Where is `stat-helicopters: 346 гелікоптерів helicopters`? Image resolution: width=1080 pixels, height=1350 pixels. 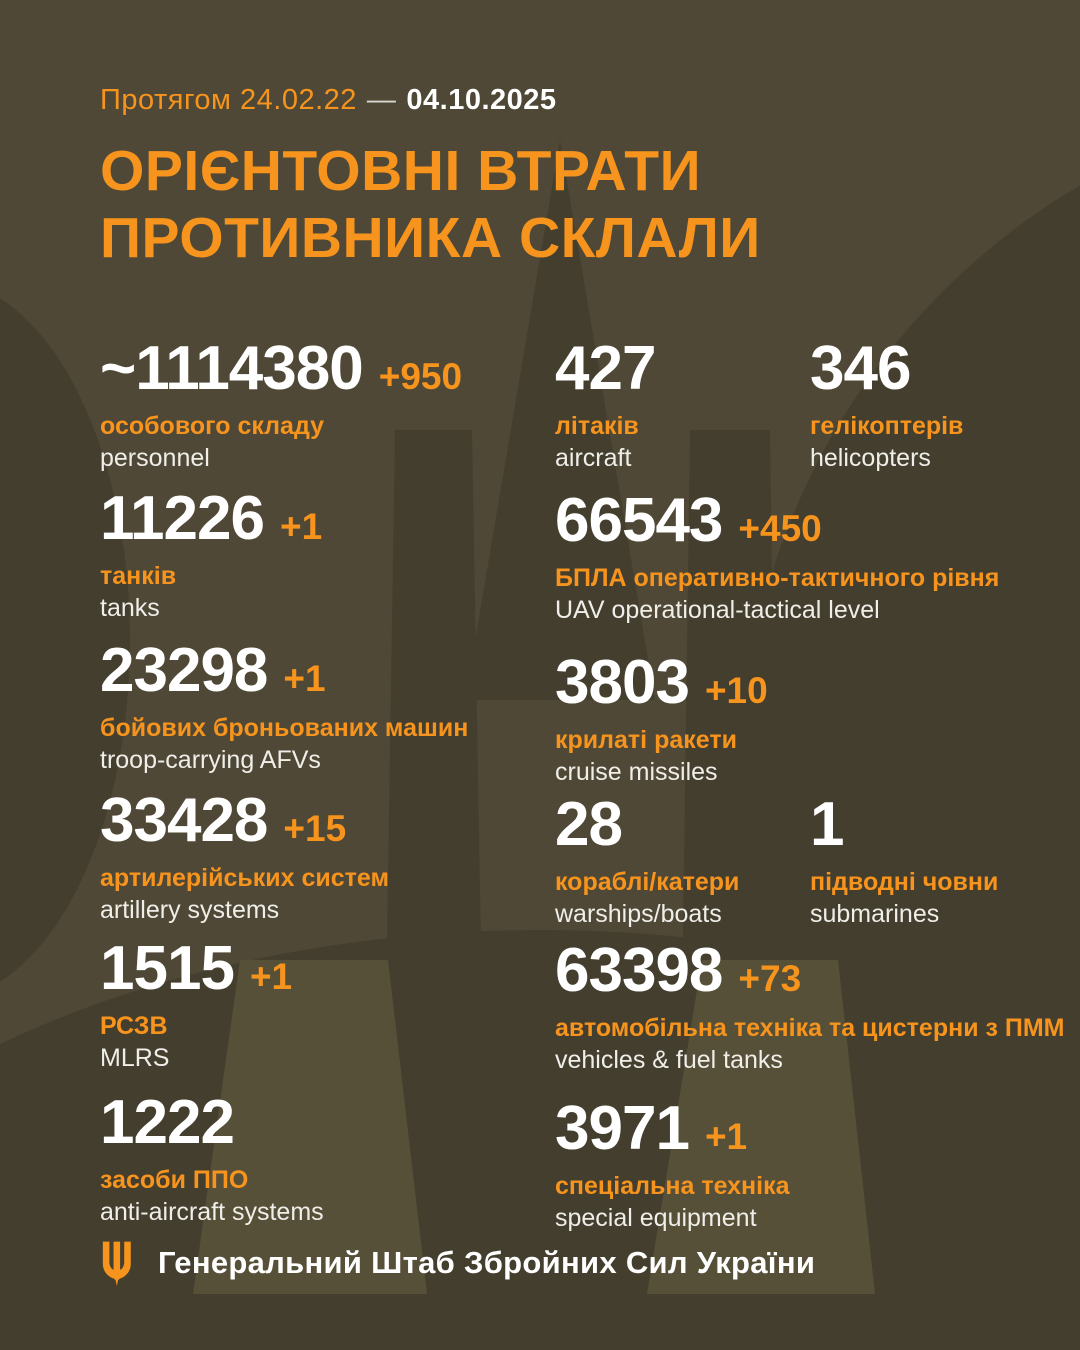 stat-helicopters: 346 гелікоптерів helicopters is located at coordinates (886, 405).